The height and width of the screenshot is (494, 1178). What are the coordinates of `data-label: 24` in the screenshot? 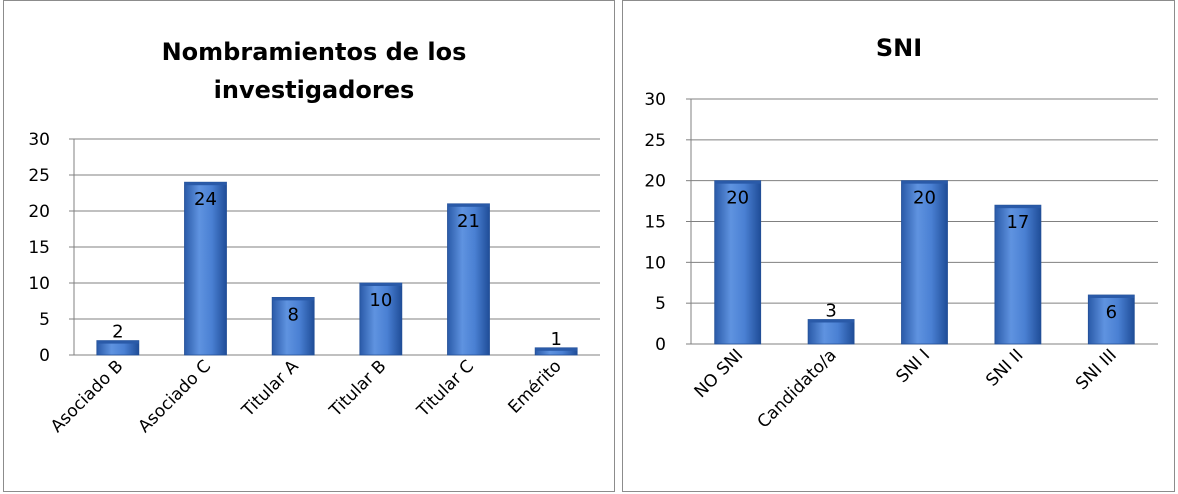 It's located at (205, 199).